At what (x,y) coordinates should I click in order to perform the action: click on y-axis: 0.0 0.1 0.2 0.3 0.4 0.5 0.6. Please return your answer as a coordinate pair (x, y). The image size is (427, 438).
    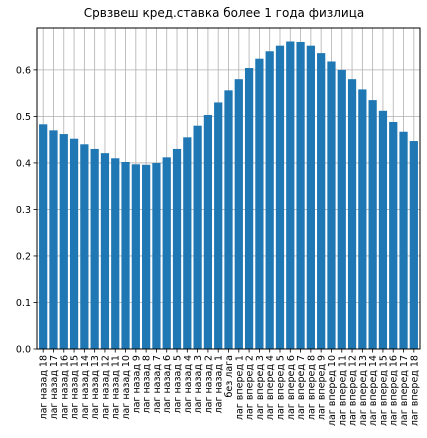
    Looking at the image, I should click on (26, 210).